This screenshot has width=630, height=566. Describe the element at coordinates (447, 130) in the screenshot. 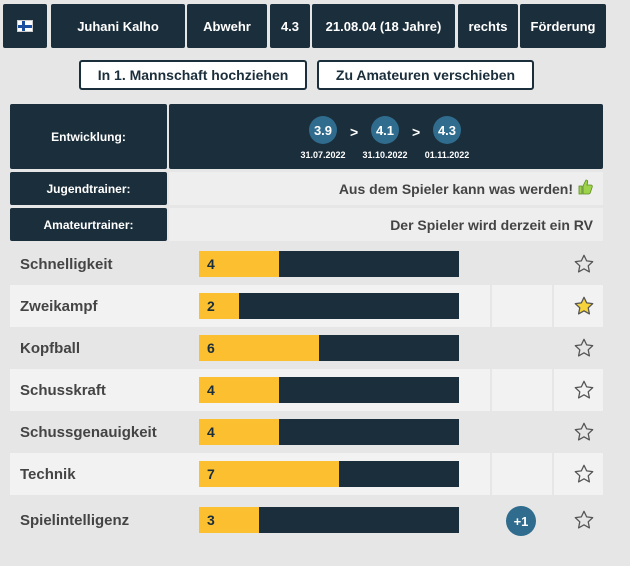

I see `development-value: 4.3` at that location.